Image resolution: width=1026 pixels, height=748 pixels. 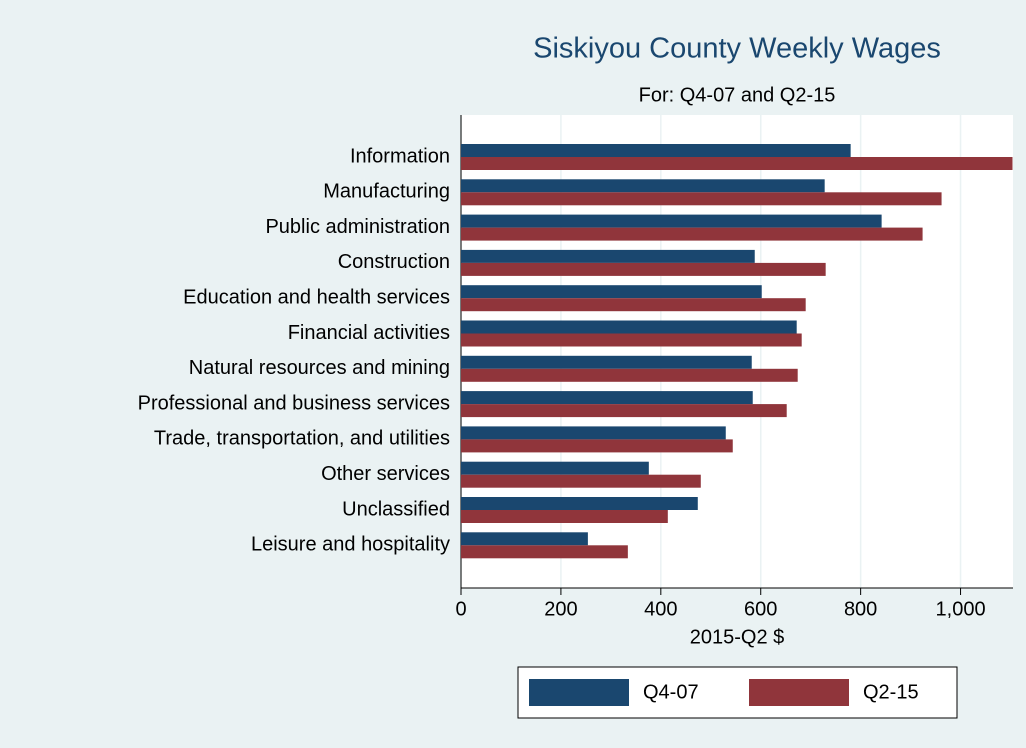 What do you see at coordinates (385, 474) in the screenshot?
I see `y-tick-label: Other services` at bounding box center [385, 474].